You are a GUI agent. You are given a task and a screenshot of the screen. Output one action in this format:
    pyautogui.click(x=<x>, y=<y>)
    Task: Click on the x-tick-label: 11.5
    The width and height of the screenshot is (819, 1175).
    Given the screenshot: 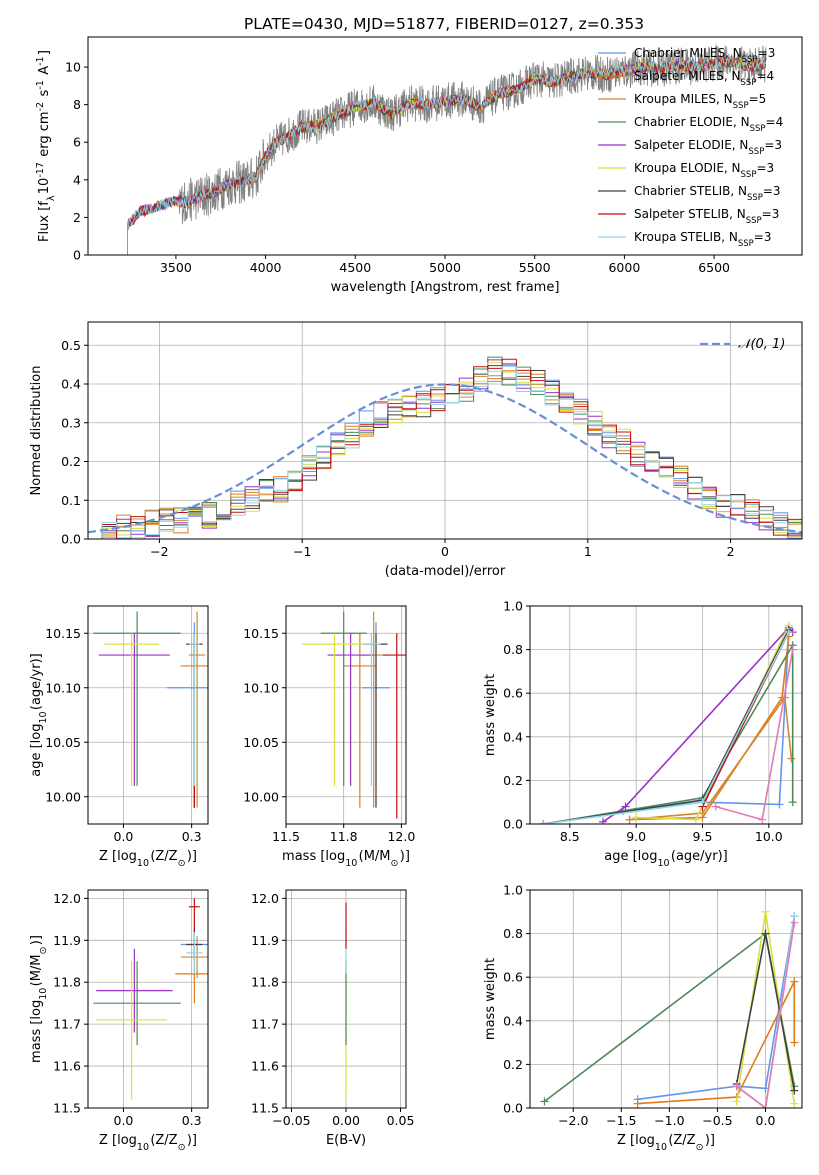 What is the action you would take?
    pyautogui.click(x=286, y=836)
    